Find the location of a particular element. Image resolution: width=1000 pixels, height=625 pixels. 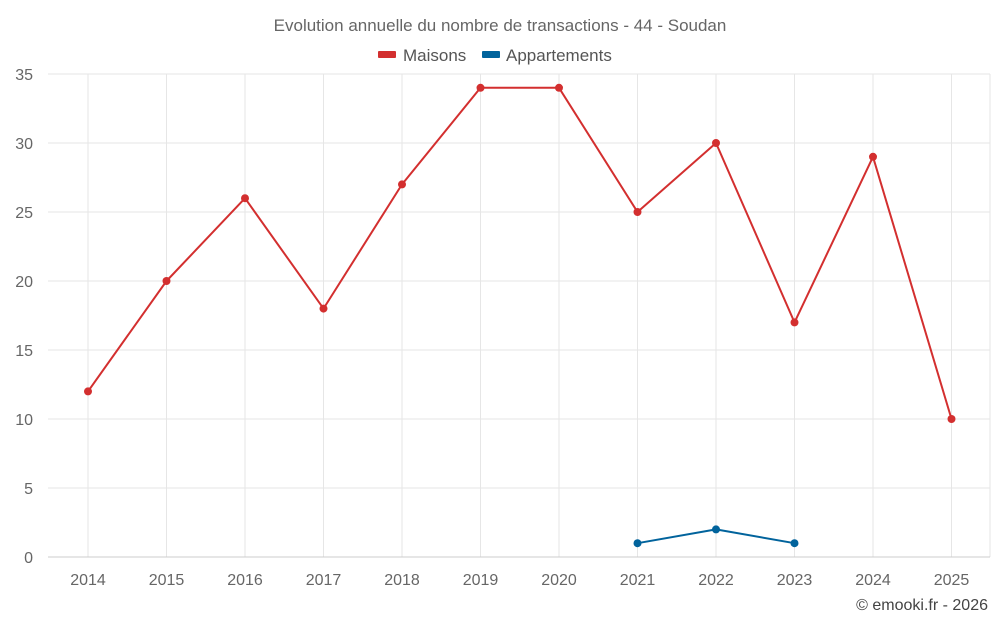

x-tick-label: 2016 is located at coordinates (245, 580).